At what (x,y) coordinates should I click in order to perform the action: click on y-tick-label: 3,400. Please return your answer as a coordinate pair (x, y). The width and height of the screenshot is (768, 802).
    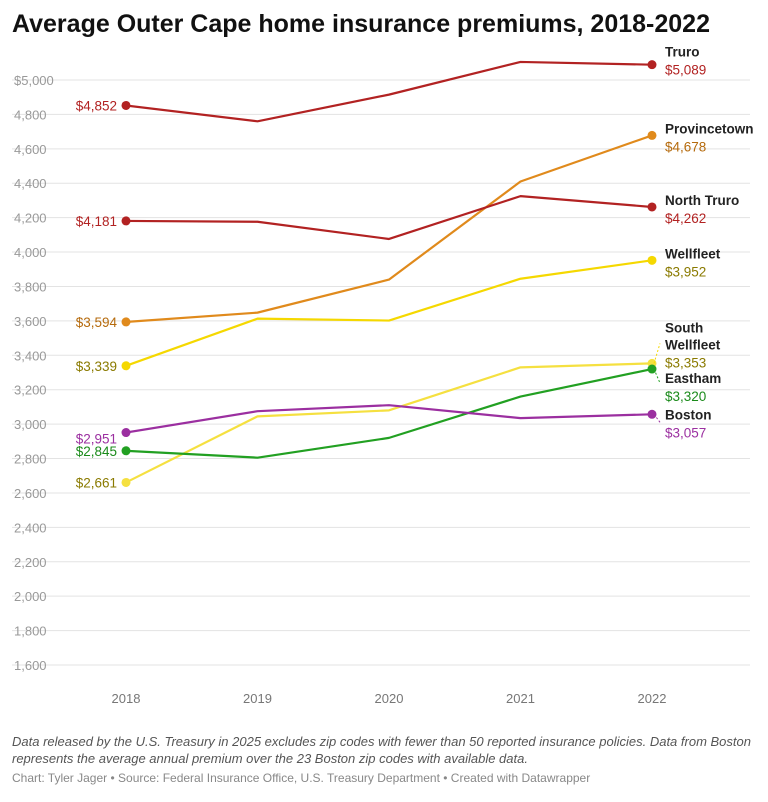
    Looking at the image, I should click on (30, 355).